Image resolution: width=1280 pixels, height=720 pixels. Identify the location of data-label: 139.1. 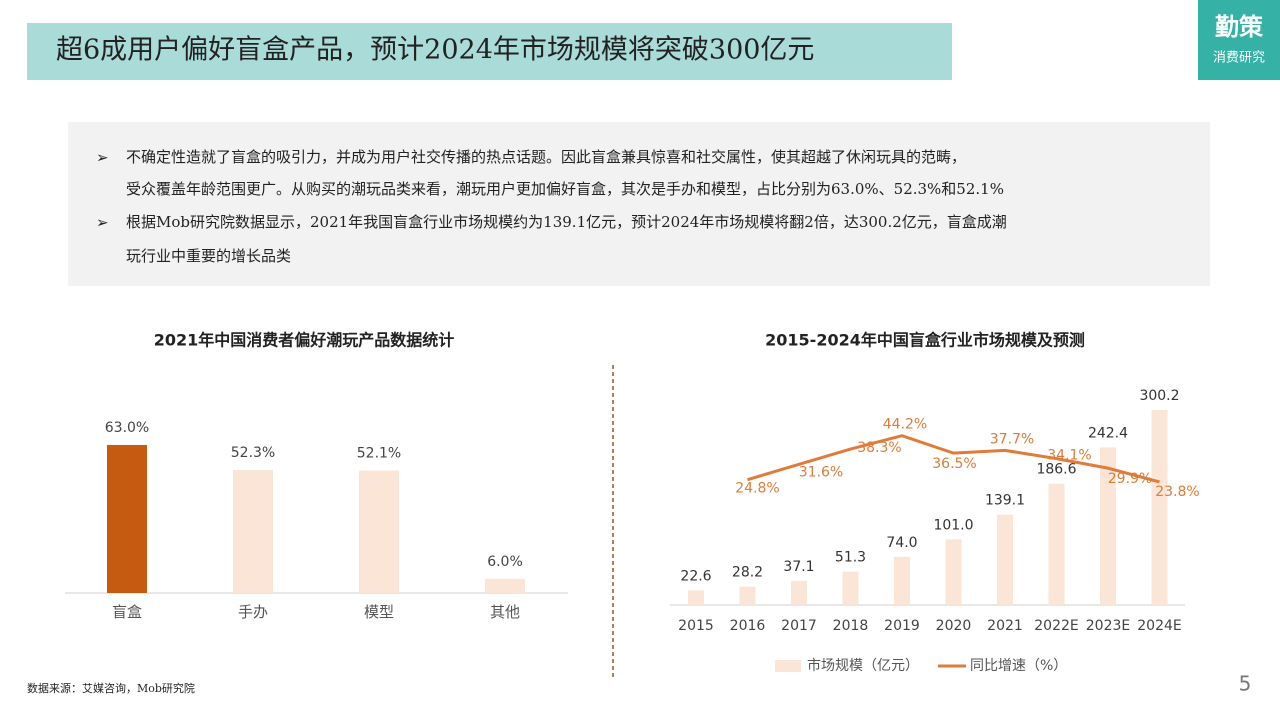
(1005, 501).